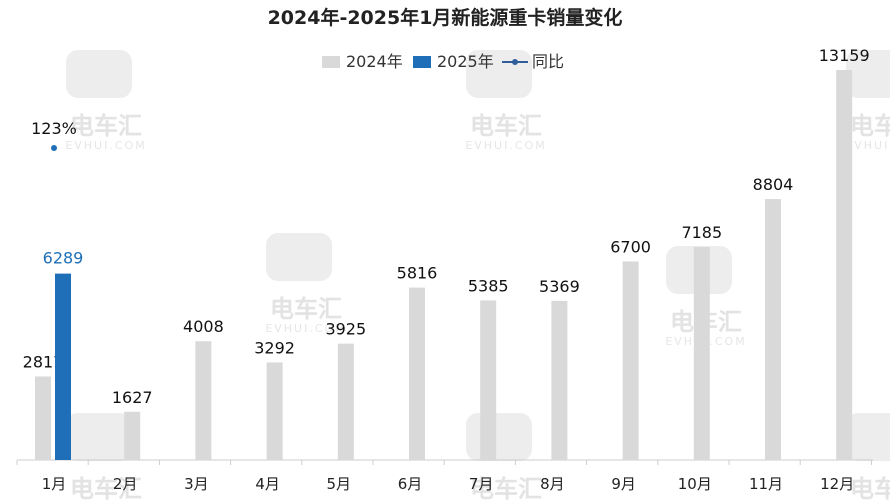 The width and height of the screenshot is (890, 503). What do you see at coordinates (410, 484) in the screenshot?
I see `x-tick-label: 6月` at bounding box center [410, 484].